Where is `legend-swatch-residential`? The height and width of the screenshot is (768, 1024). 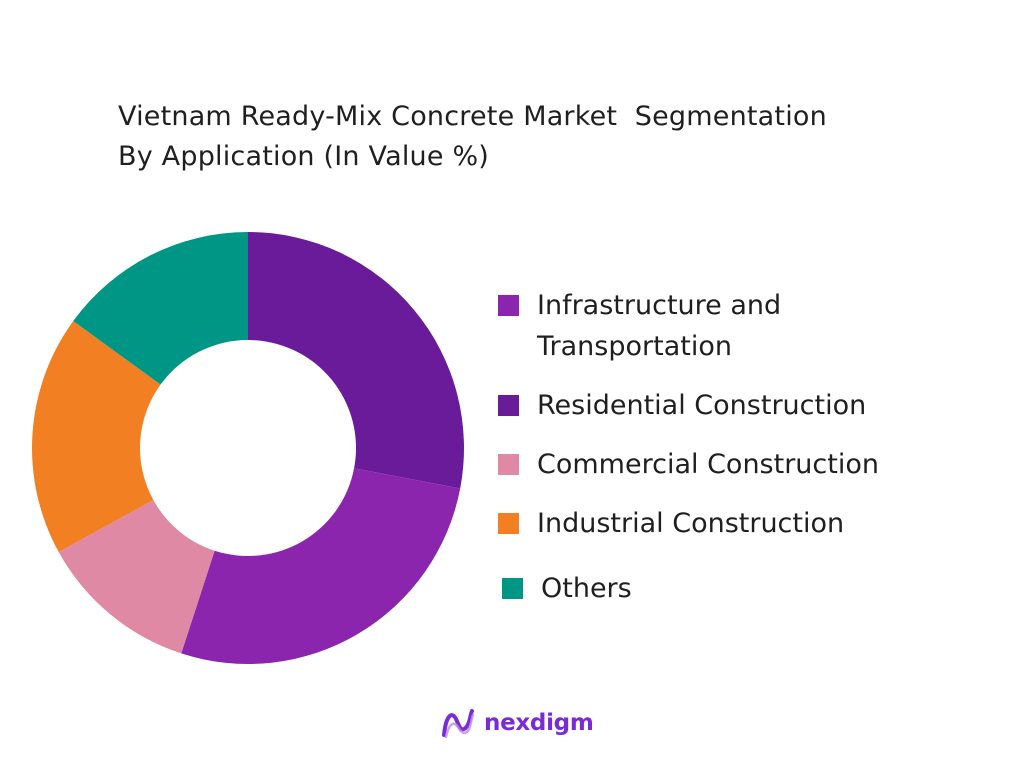 legend-swatch-residential is located at coordinates (508, 405).